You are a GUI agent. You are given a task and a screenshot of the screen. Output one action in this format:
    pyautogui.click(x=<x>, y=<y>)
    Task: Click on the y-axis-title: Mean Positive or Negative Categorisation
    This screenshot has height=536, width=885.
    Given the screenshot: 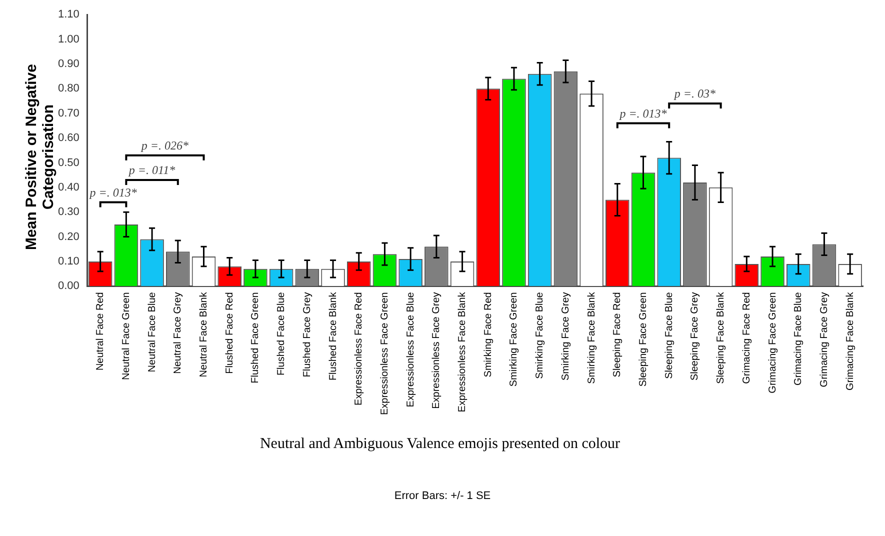 What is the action you would take?
    pyautogui.click(x=40, y=157)
    